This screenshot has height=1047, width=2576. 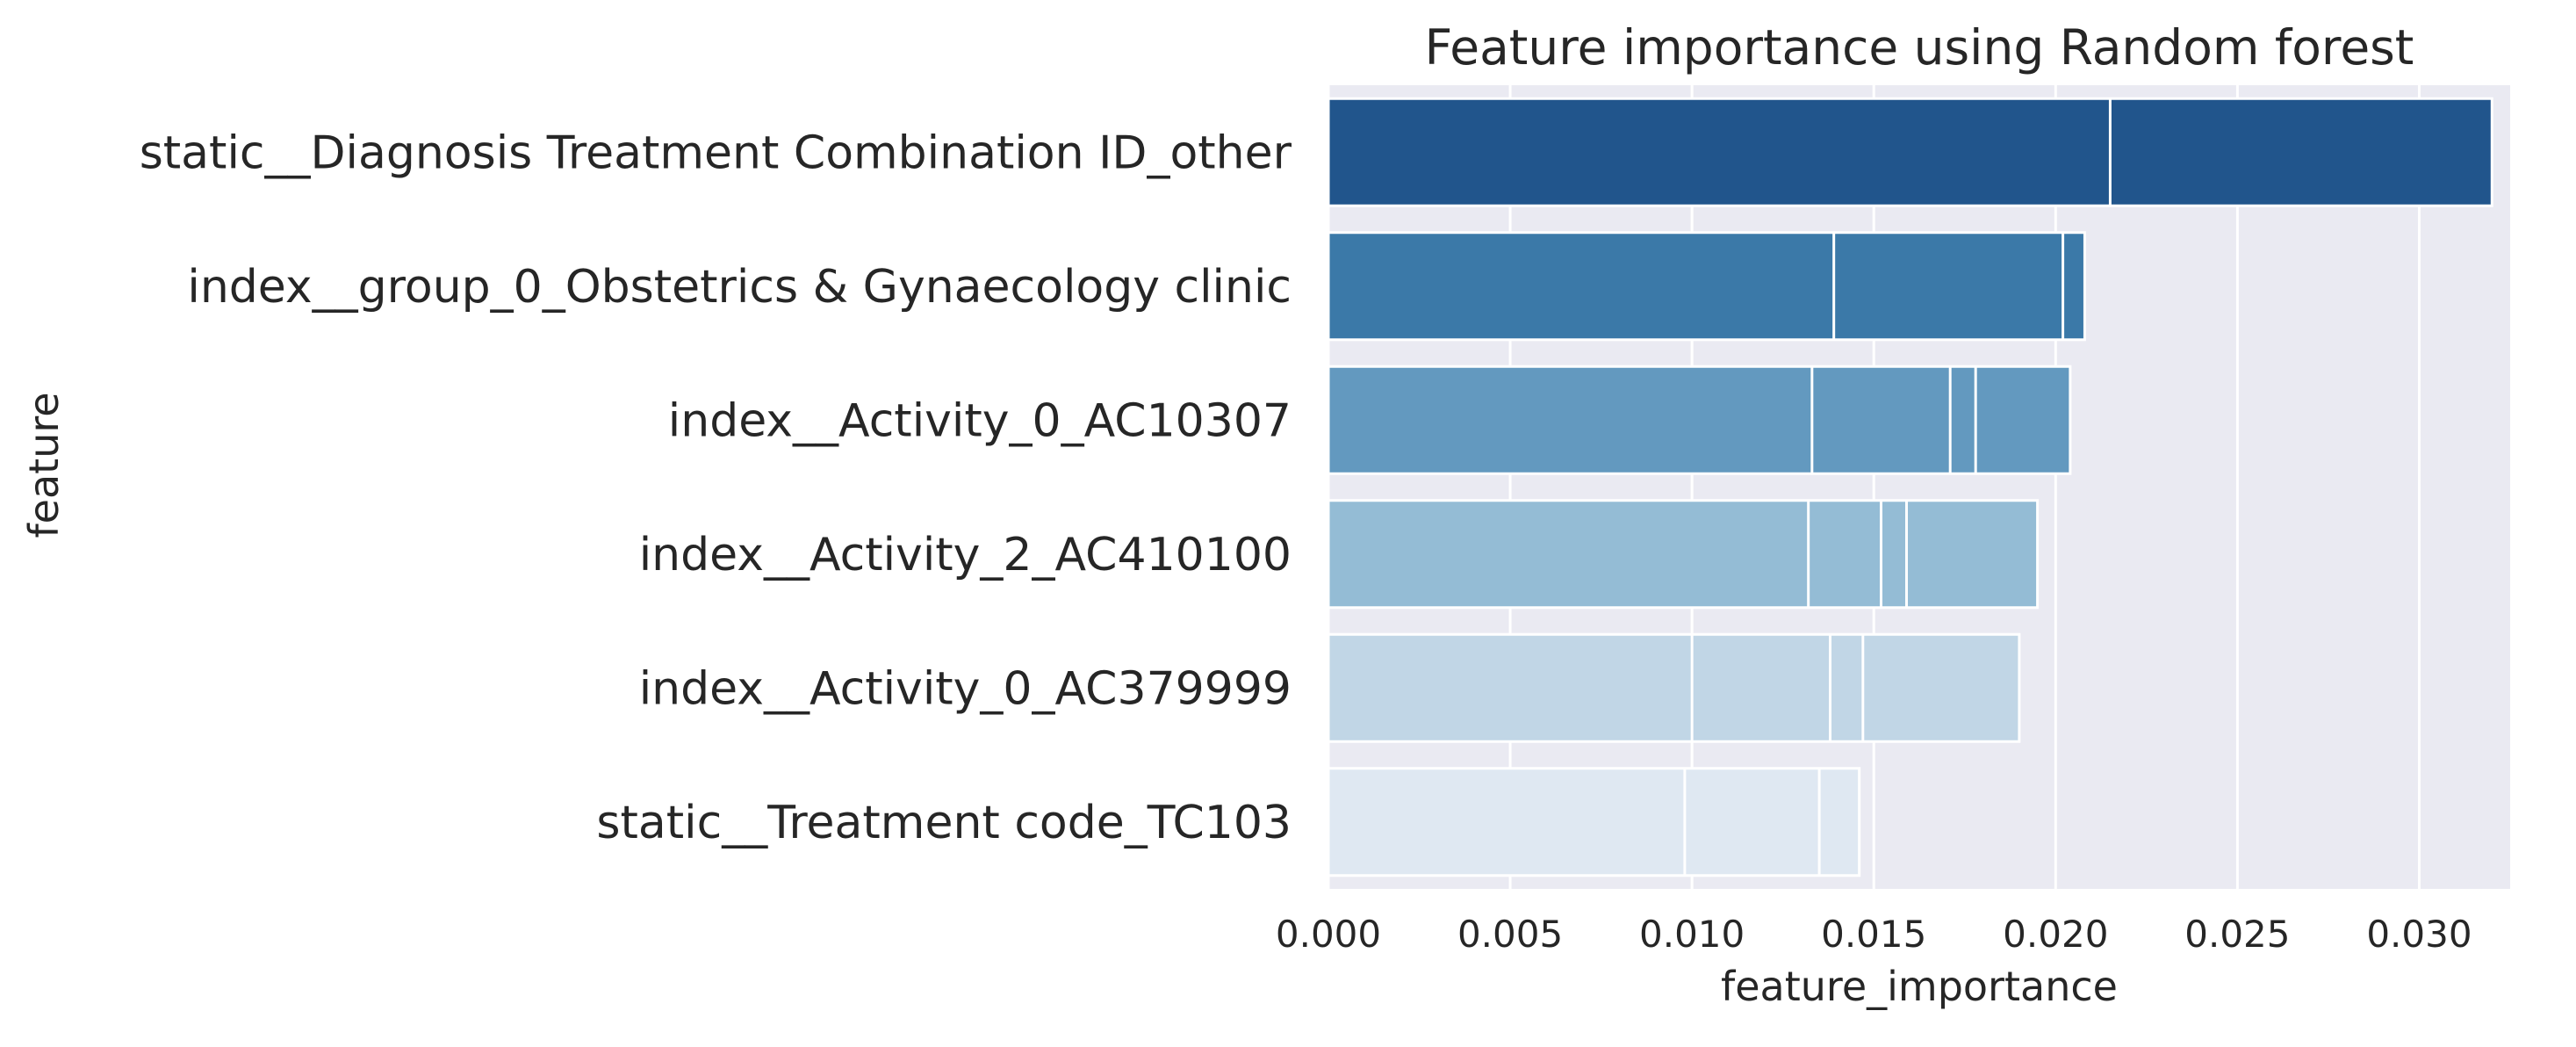 I want to click on x-tick-label: 0.020, so click(x=2055, y=935).